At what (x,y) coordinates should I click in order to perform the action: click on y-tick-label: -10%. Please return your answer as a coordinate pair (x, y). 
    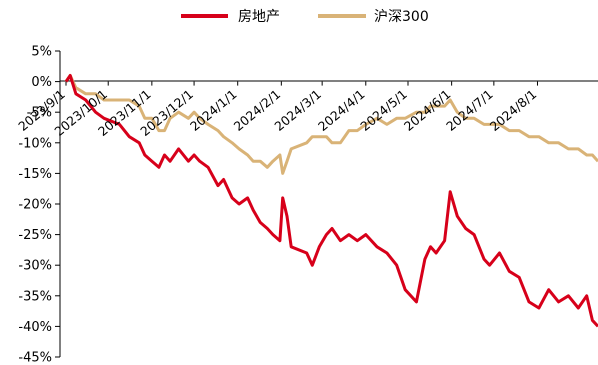
    Looking at the image, I should click on (35, 143).